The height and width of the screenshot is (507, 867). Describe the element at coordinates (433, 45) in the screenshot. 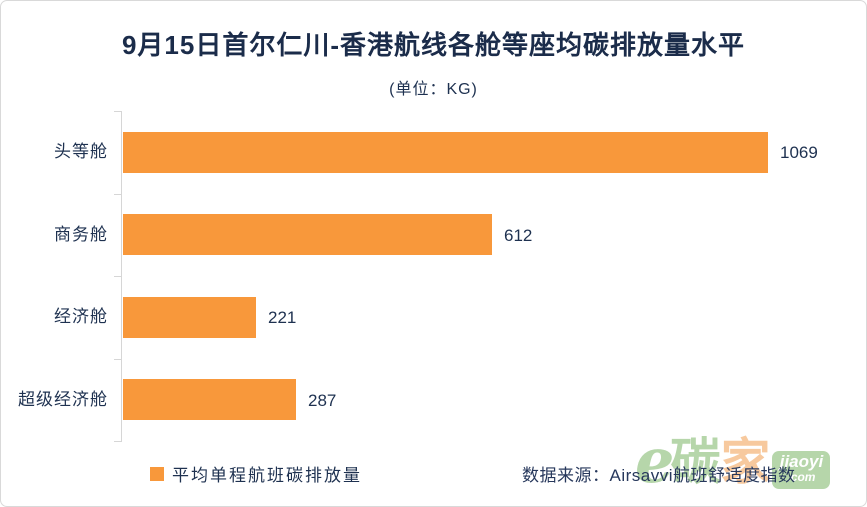

I see `chart-title: 9月15日首尔仁川-香港航线各舱等座均碳排放量水平` at that location.